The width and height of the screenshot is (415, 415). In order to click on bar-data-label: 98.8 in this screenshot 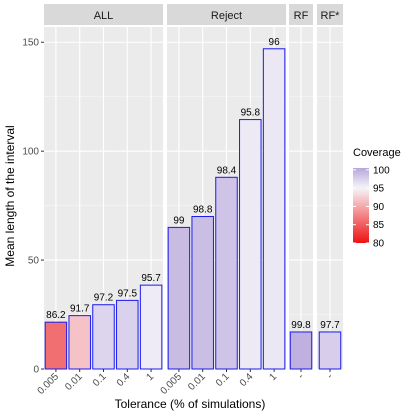, I will do `click(203, 210)`.